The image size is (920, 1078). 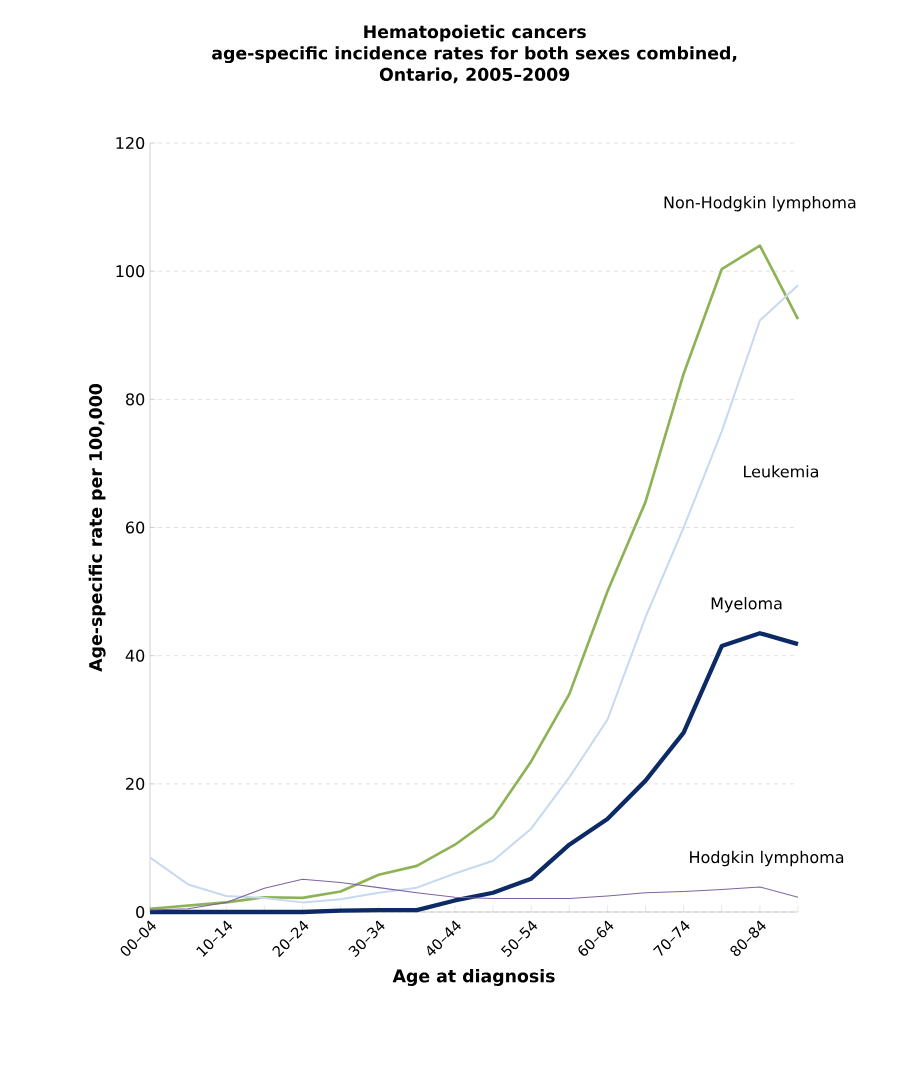 I want to click on y-tick-label: 80, so click(x=135, y=399).